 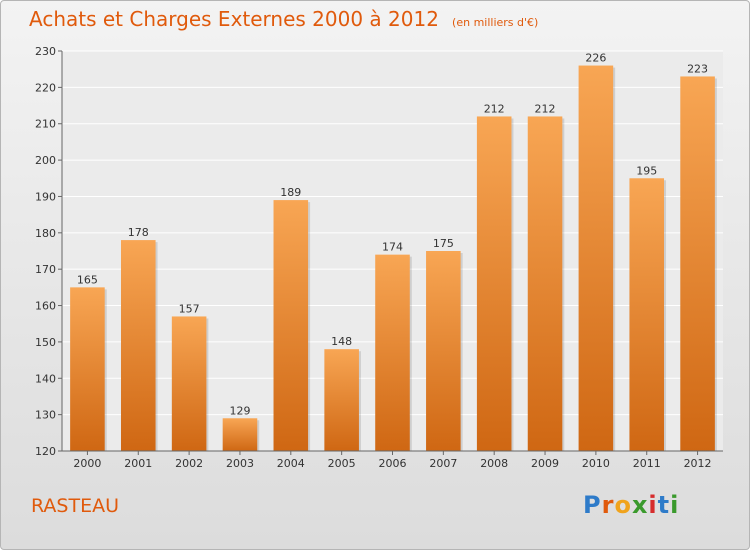 What do you see at coordinates (342, 463) in the screenshot?
I see `x-tick-label: 2005` at bounding box center [342, 463].